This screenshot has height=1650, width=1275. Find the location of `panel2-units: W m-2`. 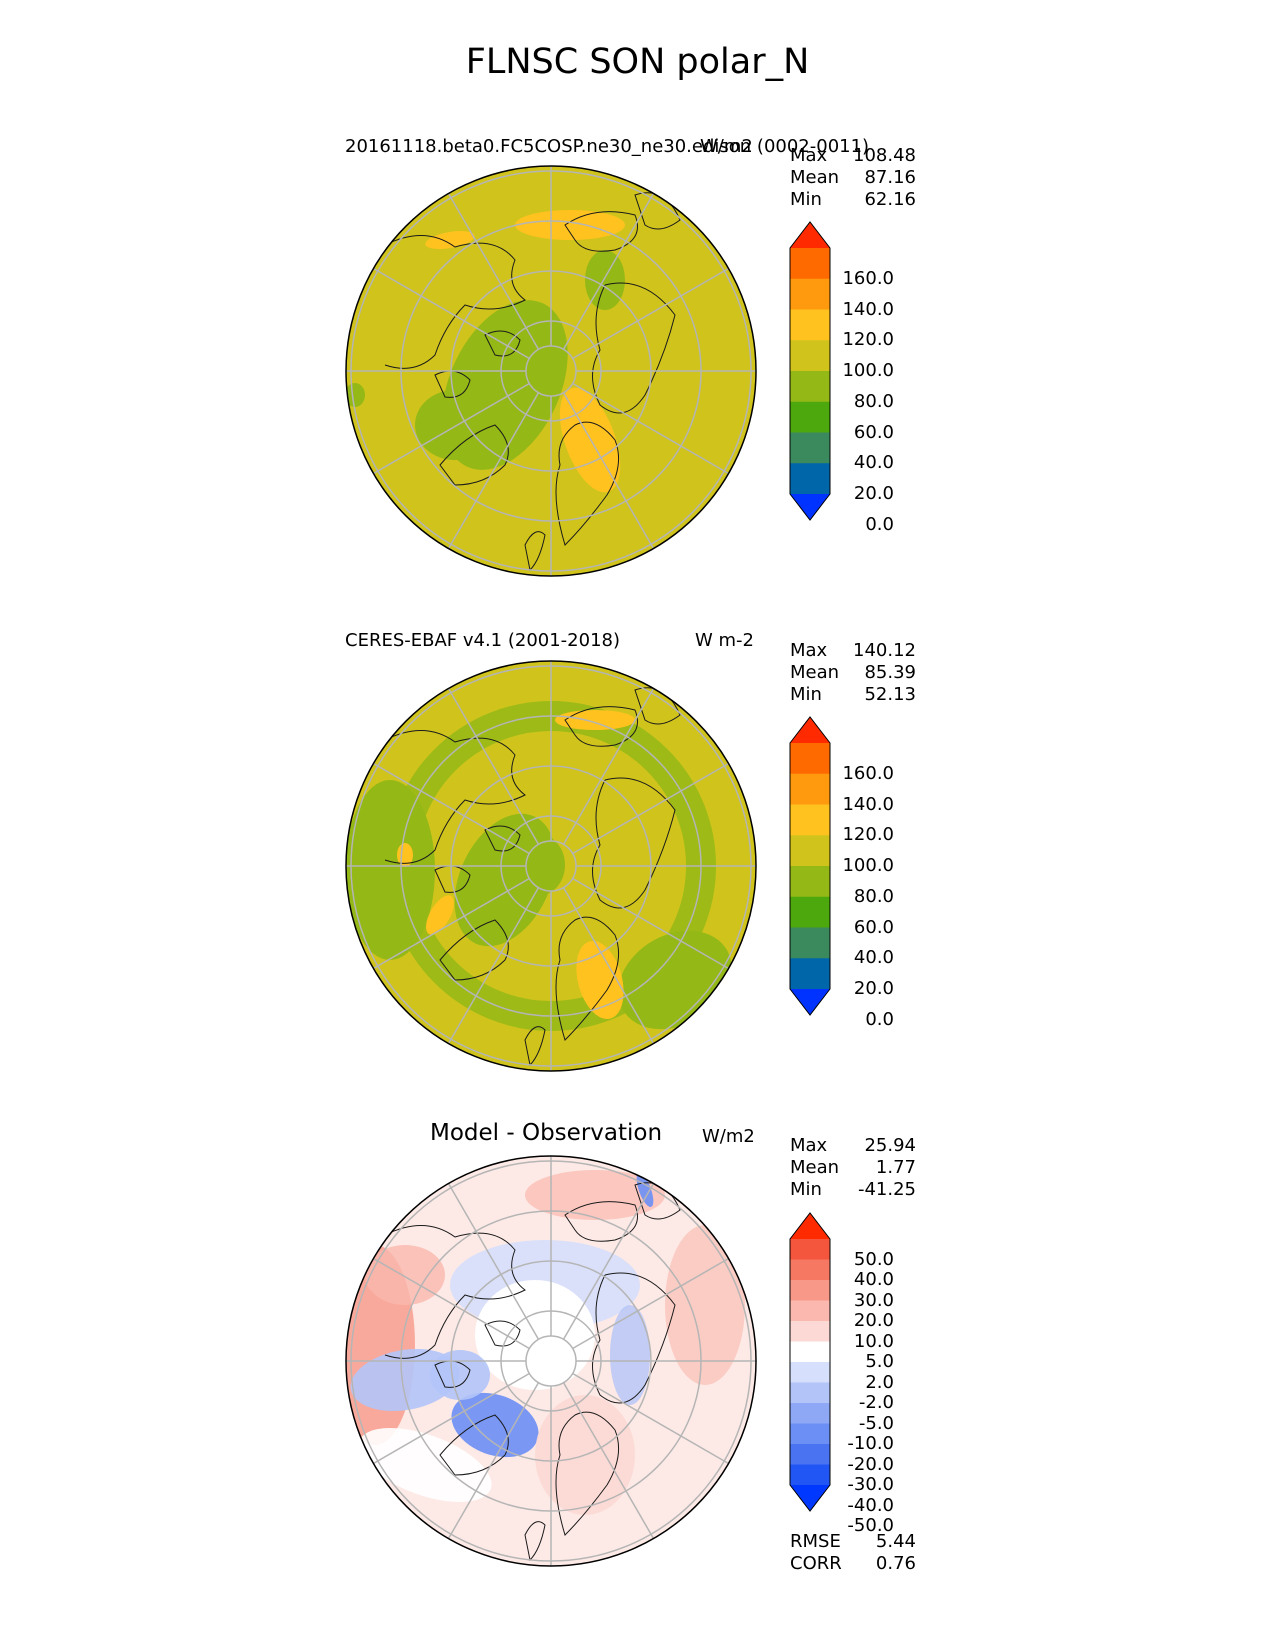

panel2-units: W m-2 is located at coordinates (725, 640).